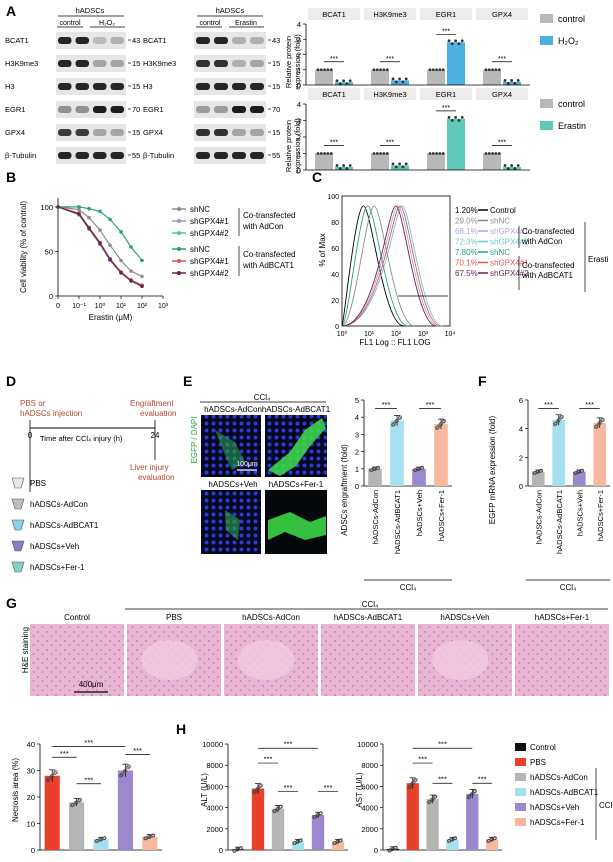  What do you see at coordinates (31, 797) in the screenshot?
I see `y-tick-label: 20` at bounding box center [31, 797].